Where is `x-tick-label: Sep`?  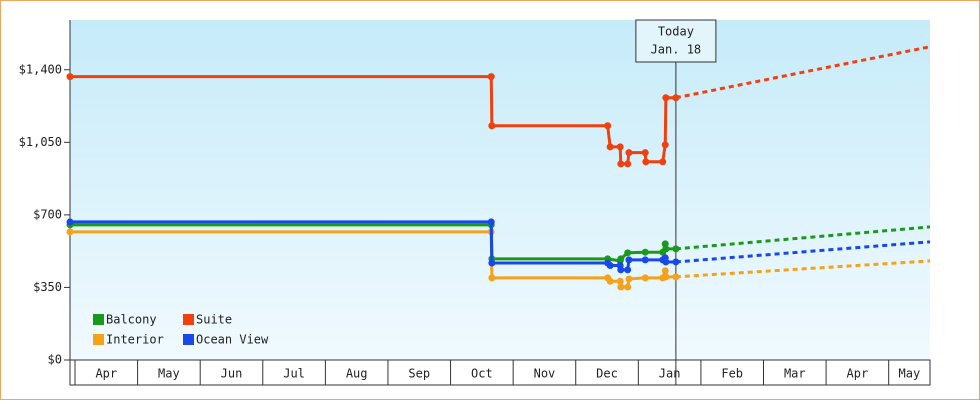 x-tick-label: Sep is located at coordinates (419, 374).